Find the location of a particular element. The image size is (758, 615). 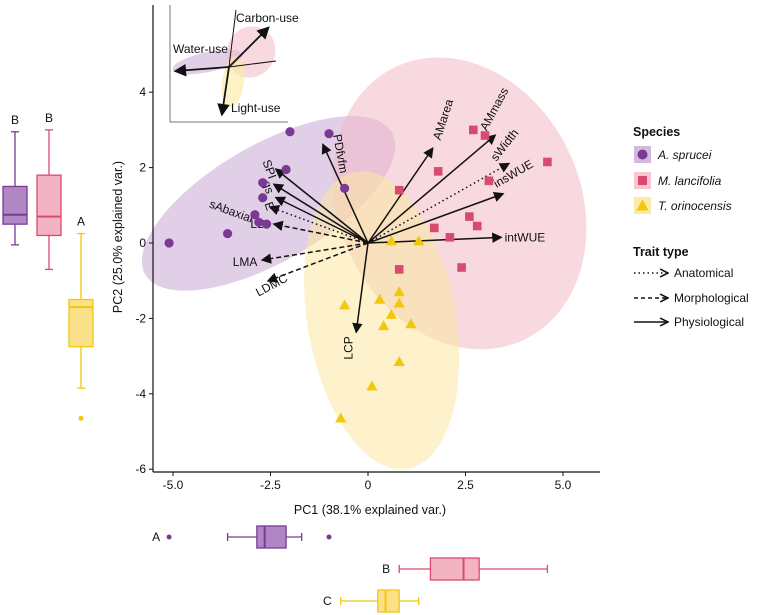

pc1-letter-a-sprucei: A is located at coordinates (156, 537).